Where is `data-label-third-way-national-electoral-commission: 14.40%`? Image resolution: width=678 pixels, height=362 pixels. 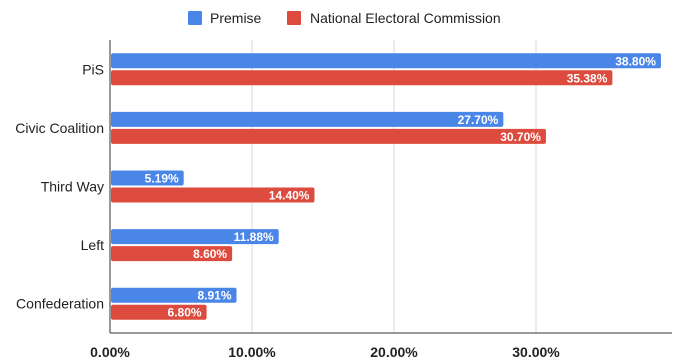 data-label-third-way-national-electoral-commission: 14.40% is located at coordinates (289, 196).